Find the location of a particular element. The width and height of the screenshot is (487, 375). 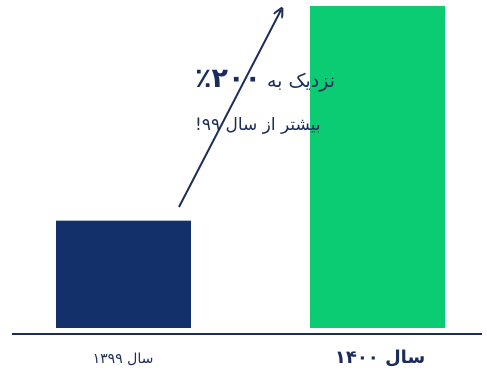

annotation-prefix: نزدیک به is located at coordinates (298, 81).